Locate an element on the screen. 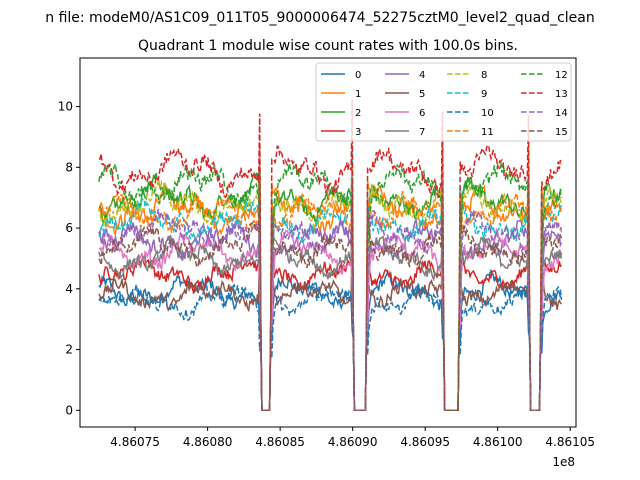 The height and width of the screenshot is (480, 640). legend-label-1: 1 is located at coordinates (358, 94).